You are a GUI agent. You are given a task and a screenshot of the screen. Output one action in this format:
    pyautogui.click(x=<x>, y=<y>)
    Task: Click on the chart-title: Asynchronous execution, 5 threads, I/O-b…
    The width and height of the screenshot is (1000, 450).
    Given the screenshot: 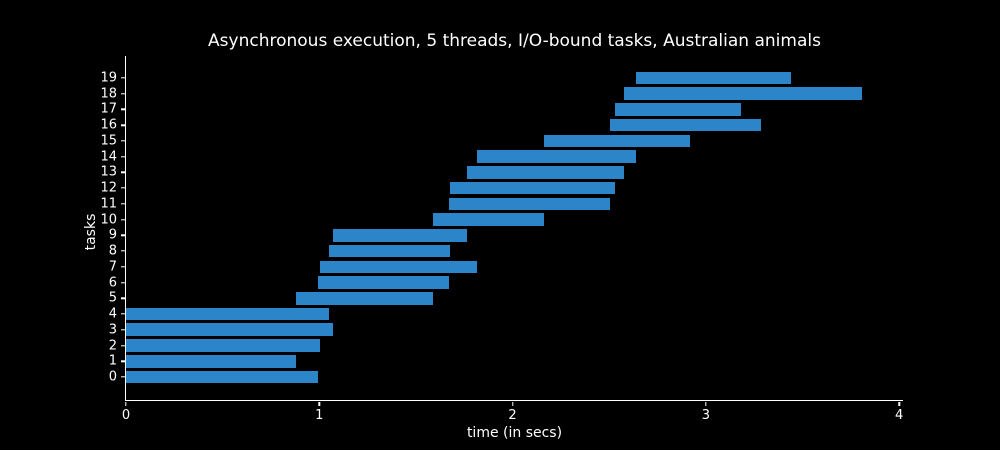 What is the action you would take?
    pyautogui.click(x=514, y=41)
    